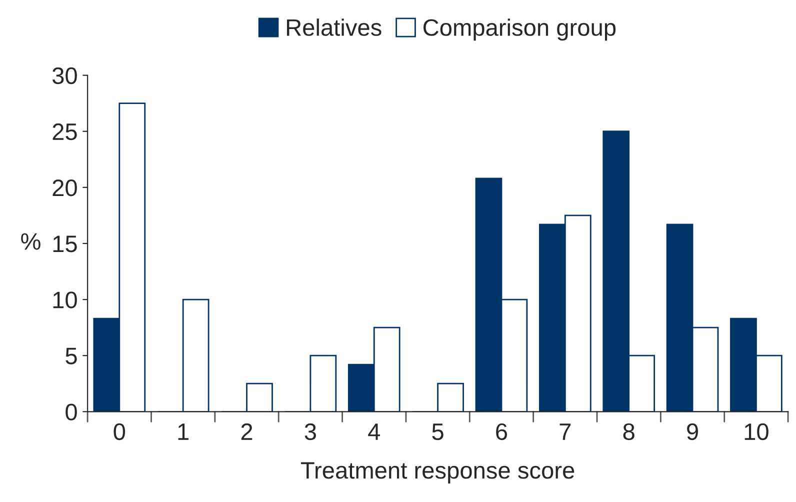 The image size is (796, 502). What do you see at coordinates (64, 75) in the screenshot?
I see `y-tick-label: 30` at bounding box center [64, 75].